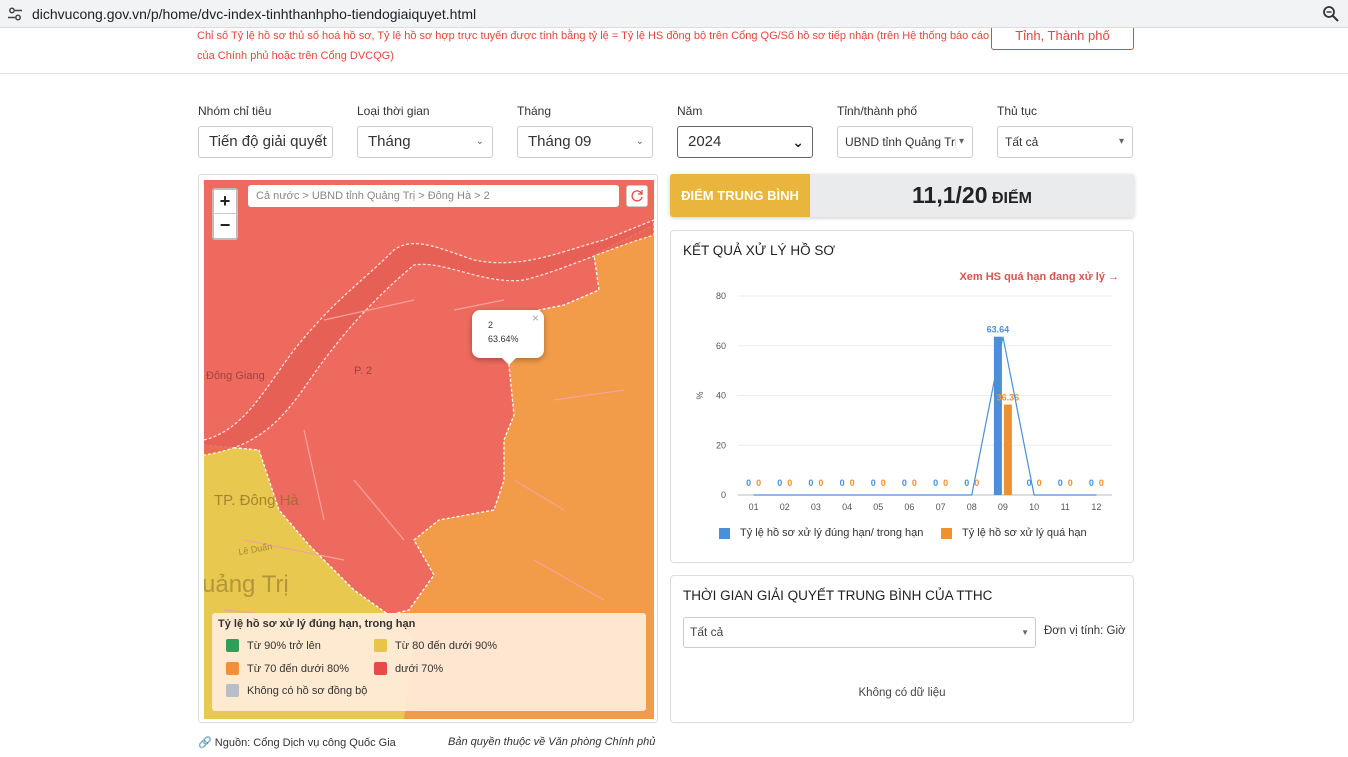  I want to click on y-tick-label: 0, so click(723, 495).